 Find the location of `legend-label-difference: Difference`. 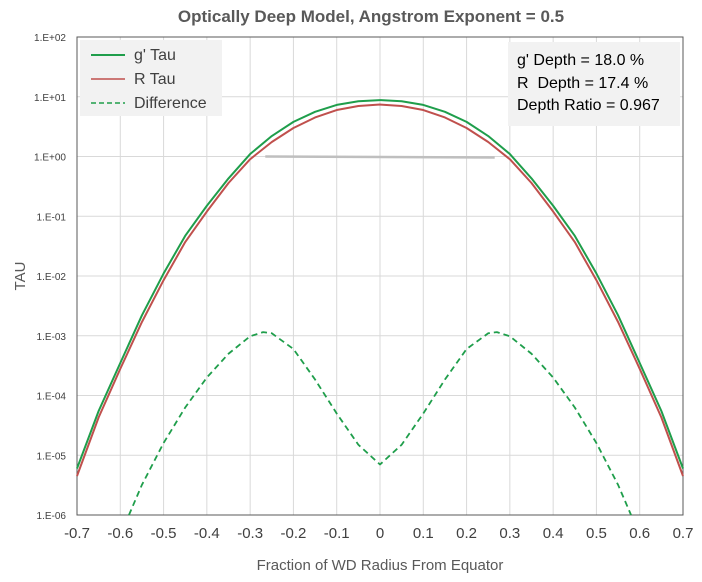

legend-label-difference: Difference is located at coordinates (170, 103).